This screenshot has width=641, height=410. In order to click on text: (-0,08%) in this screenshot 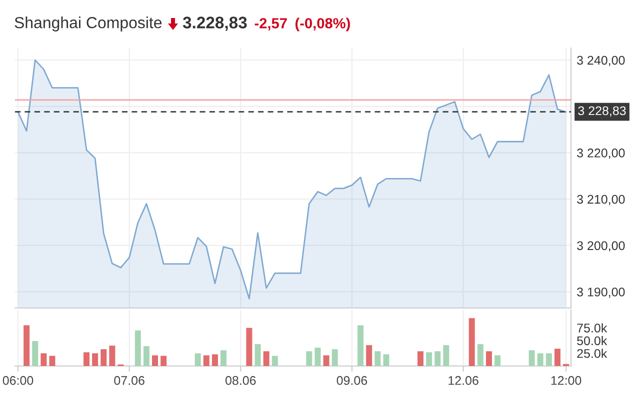, I will do `click(322, 25)`.